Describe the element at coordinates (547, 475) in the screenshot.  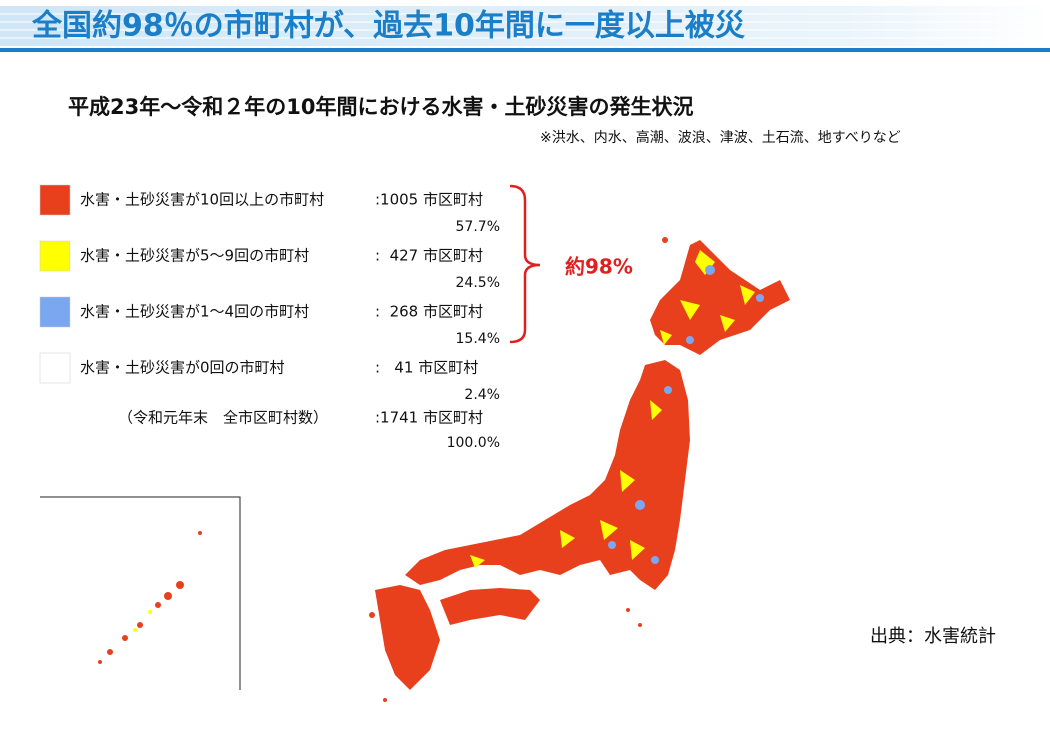
I see `honshu` at that location.